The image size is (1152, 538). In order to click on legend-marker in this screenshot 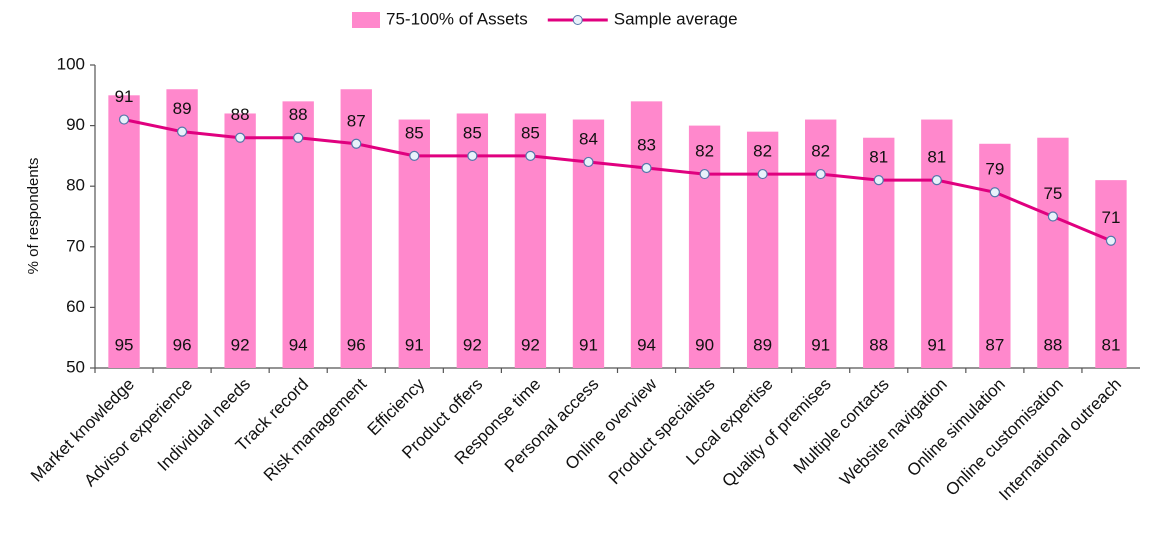, I will do `click(577, 20)`.